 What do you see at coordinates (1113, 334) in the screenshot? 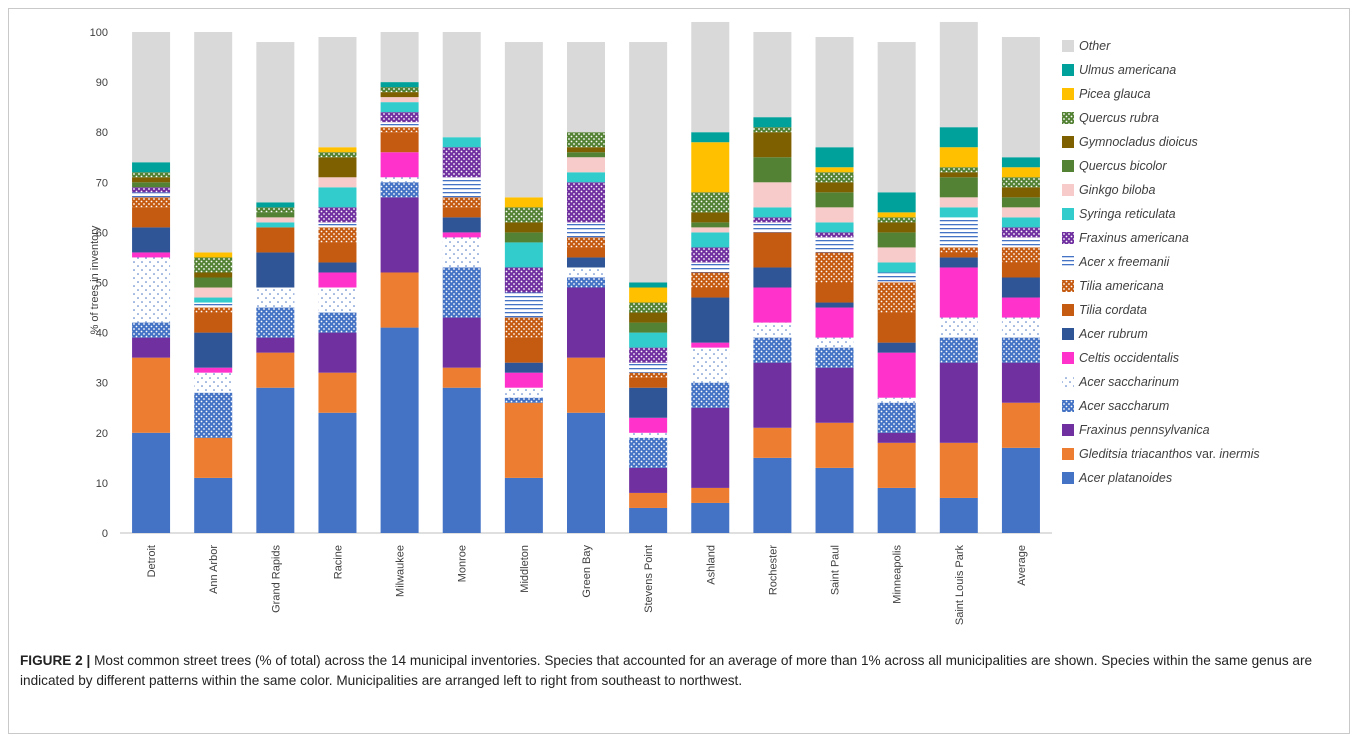
I see `legend-label: Acer rubrum` at bounding box center [1113, 334].